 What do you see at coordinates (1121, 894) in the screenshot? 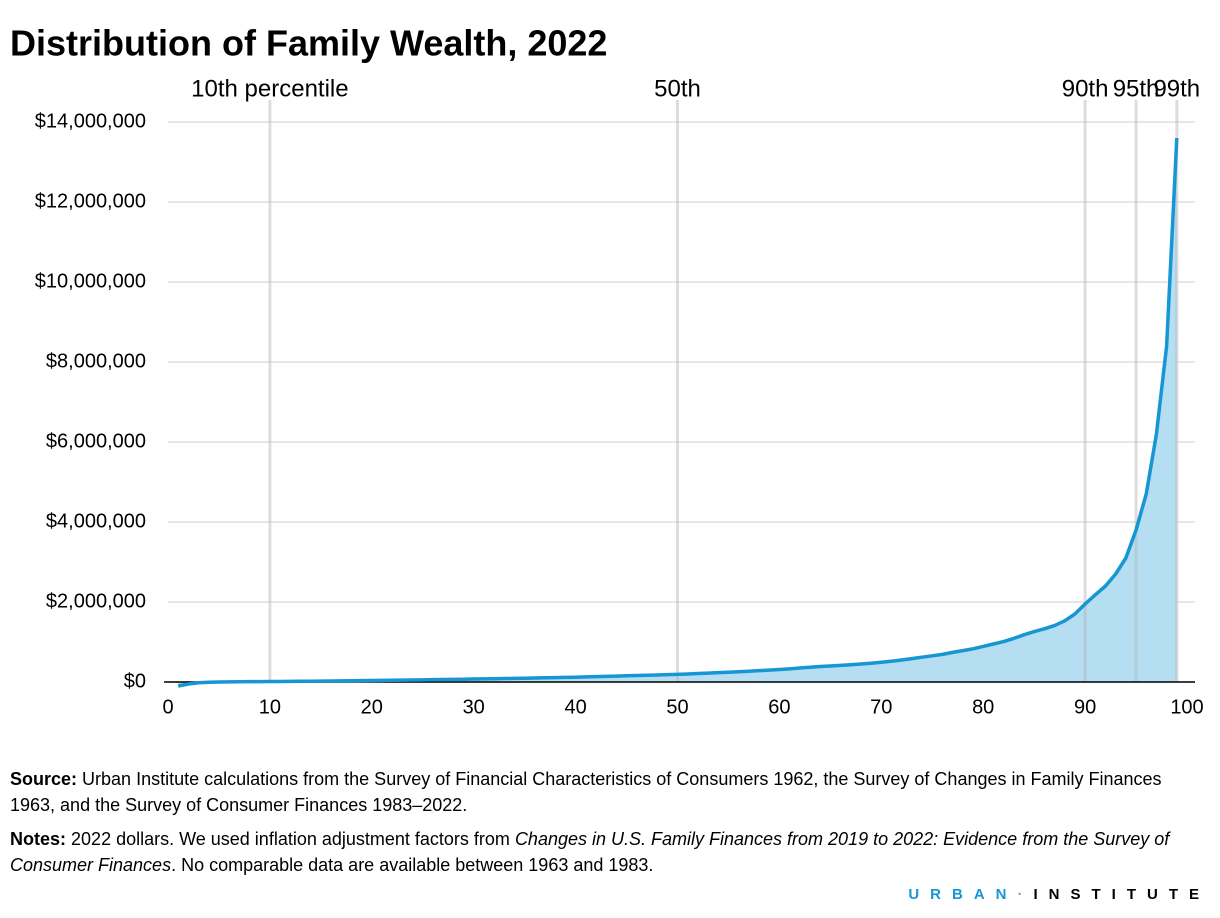
I see `logo-institute: INSTITUTE` at bounding box center [1121, 894].